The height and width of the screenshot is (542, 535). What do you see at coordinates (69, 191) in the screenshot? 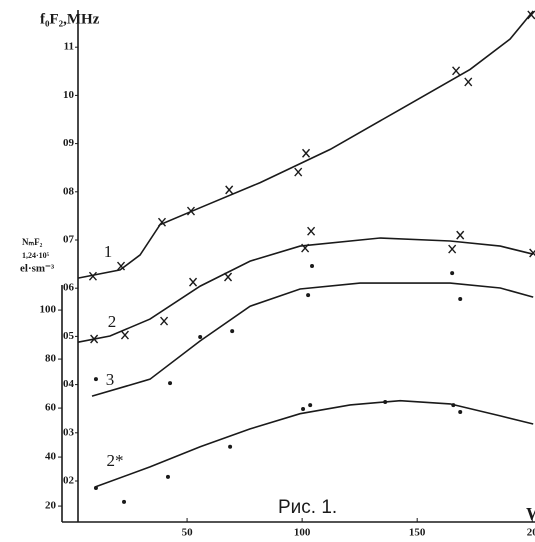
I see `y-tick-label: 08` at bounding box center [69, 191].